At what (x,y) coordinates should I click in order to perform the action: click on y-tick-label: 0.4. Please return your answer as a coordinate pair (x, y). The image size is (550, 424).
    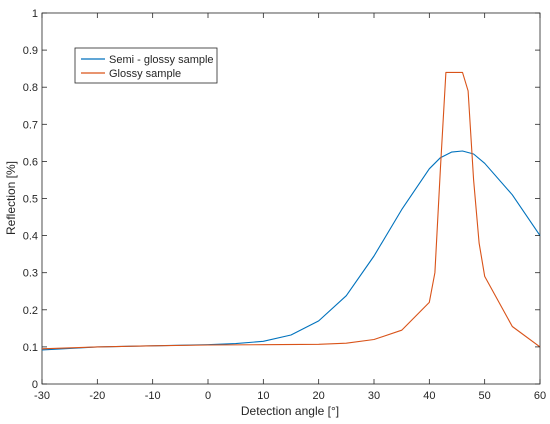
    Looking at the image, I should click on (30, 237).